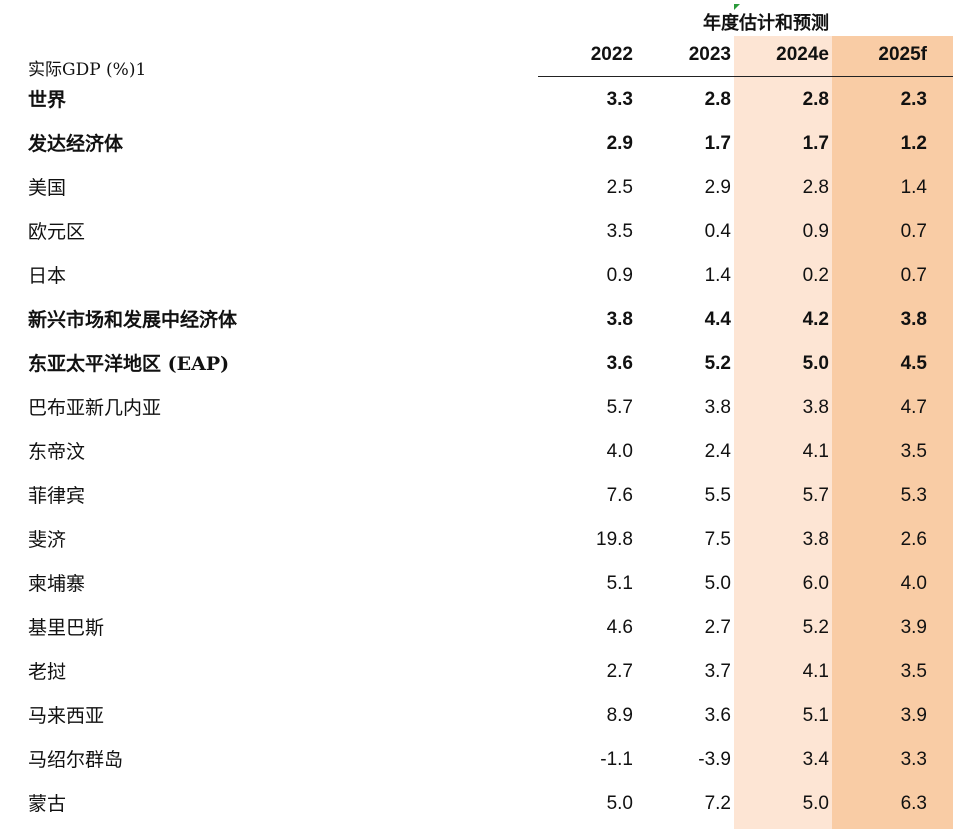  What do you see at coordinates (76, 760) in the screenshot?
I see `row-label: 马绍尔群岛` at bounding box center [76, 760].